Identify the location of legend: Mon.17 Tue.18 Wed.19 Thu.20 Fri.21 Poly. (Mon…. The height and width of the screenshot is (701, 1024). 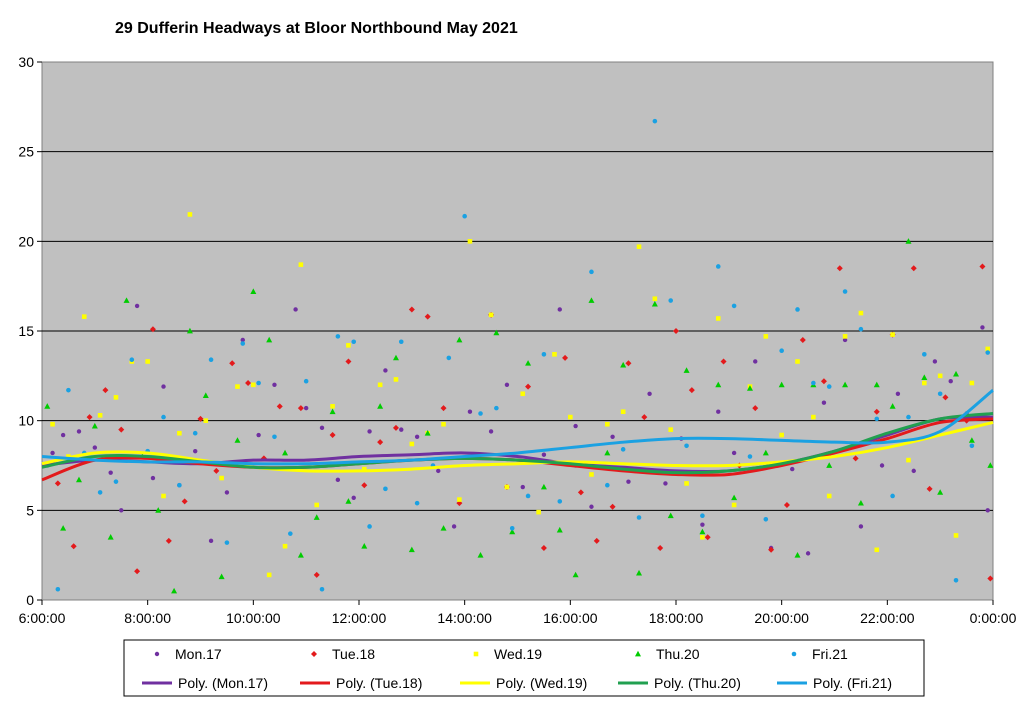
(524, 668).